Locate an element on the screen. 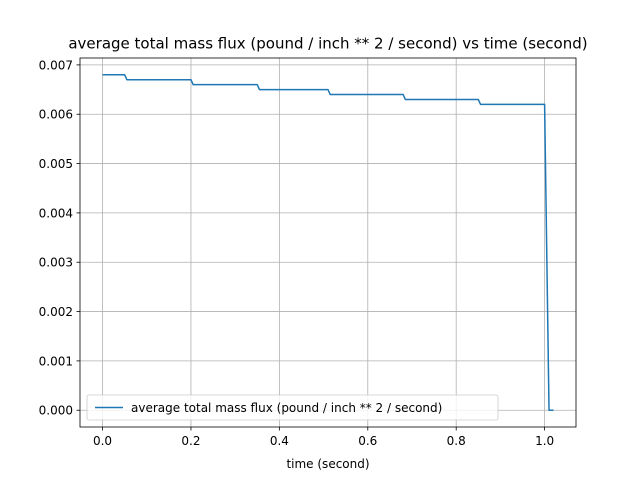 This screenshot has height=480, width=640. y-tick-label: 0.000 is located at coordinates (56, 411).